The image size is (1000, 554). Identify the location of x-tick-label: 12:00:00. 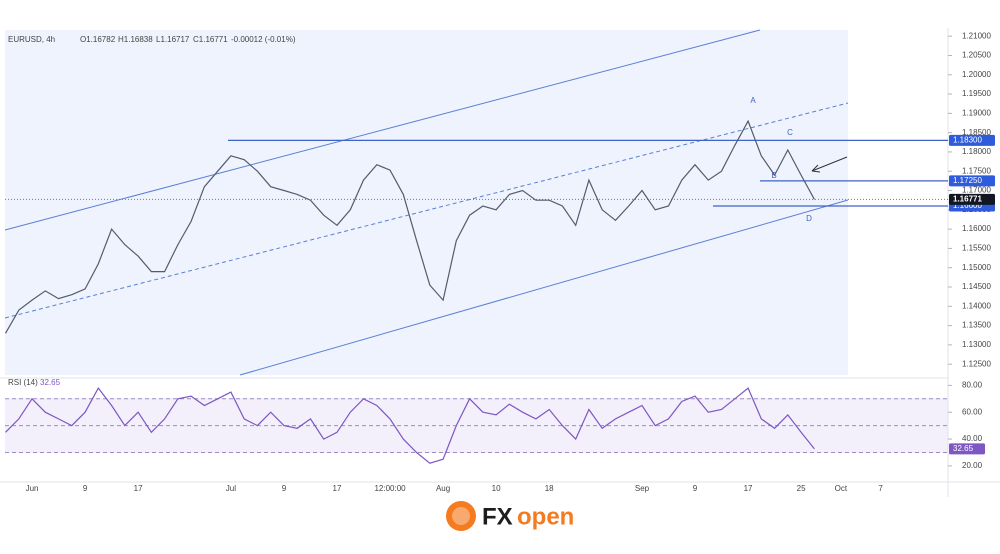
(390, 488).